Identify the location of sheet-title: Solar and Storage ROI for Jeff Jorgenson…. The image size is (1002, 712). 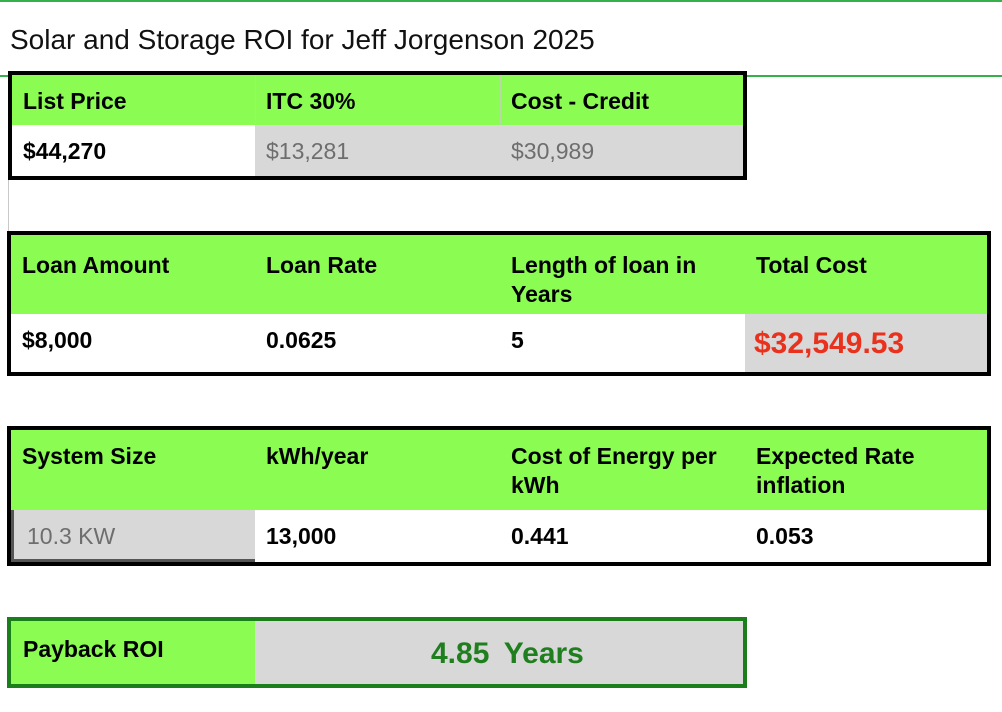
(302, 39).